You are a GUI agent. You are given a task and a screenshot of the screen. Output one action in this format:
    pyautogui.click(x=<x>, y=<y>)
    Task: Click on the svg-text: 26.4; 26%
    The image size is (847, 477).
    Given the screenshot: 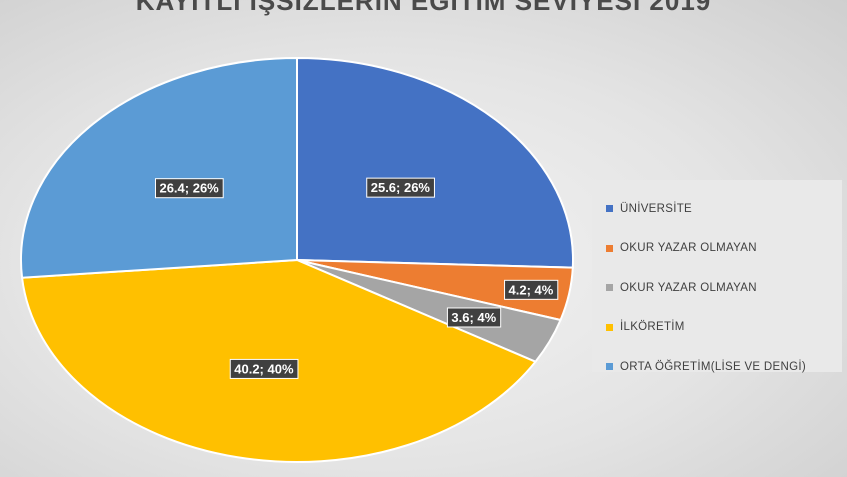 What is the action you would take?
    pyautogui.click(x=189, y=188)
    